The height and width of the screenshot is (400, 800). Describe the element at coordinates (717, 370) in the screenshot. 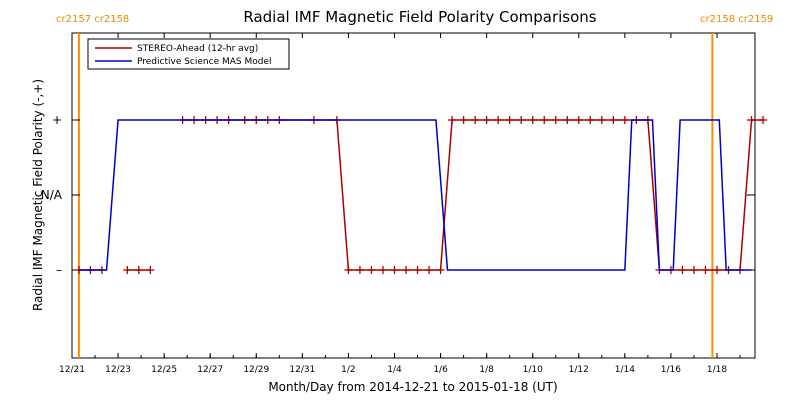

I see `x-tick-label: 1/18` at that location.